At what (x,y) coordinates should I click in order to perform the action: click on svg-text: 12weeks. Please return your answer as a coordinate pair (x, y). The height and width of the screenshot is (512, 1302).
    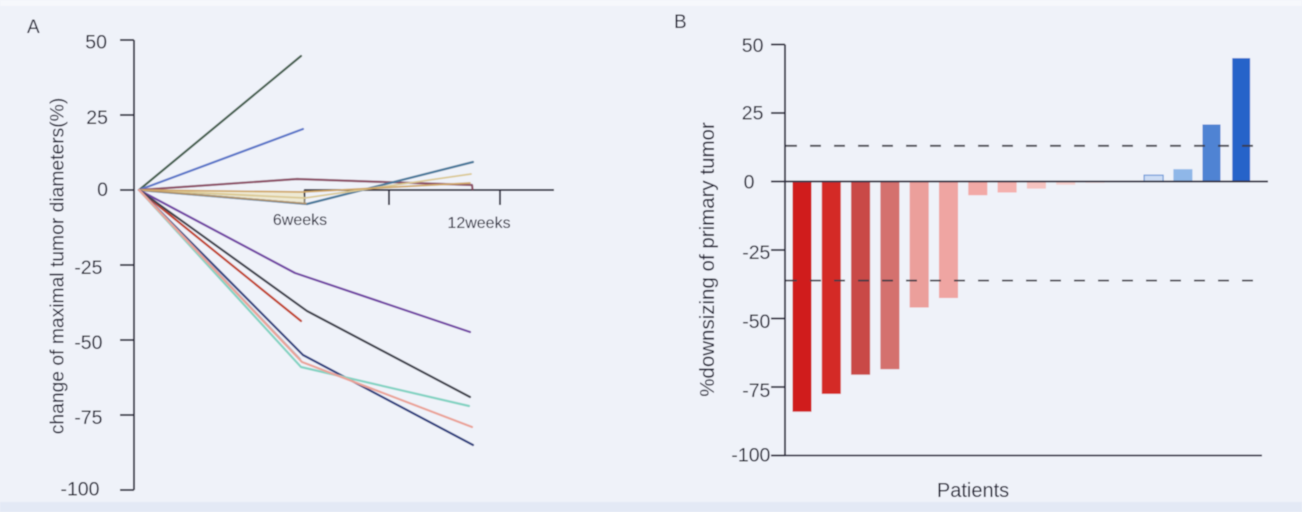
    Looking at the image, I should click on (478, 223).